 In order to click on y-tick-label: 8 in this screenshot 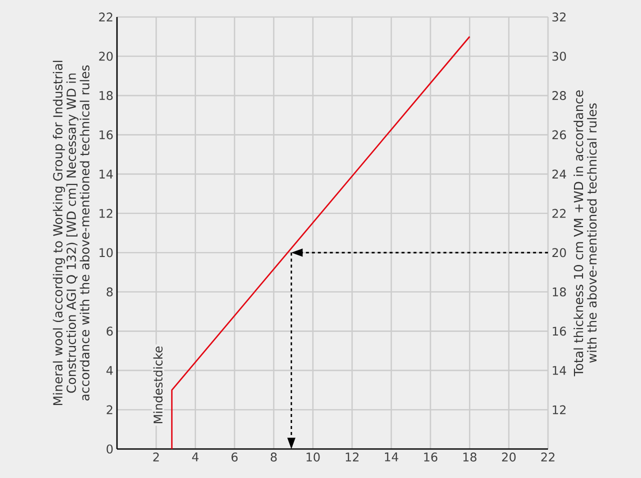, I will do `click(109, 291)`.